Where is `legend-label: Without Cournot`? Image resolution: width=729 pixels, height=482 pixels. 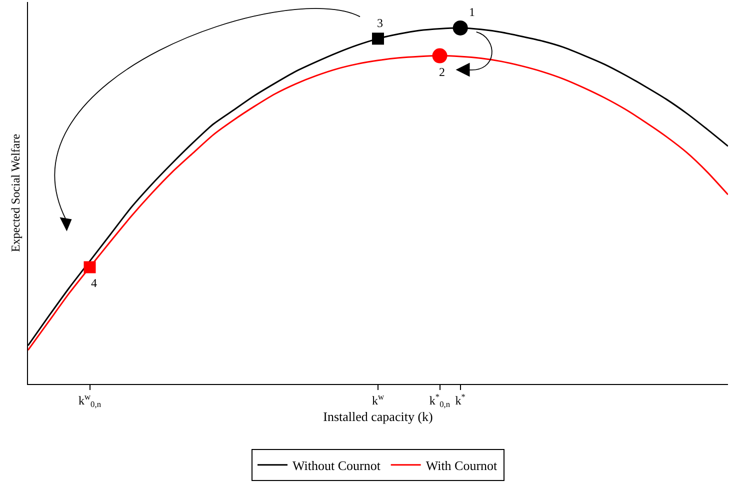 legend-label: Without Cournot is located at coordinates (336, 465).